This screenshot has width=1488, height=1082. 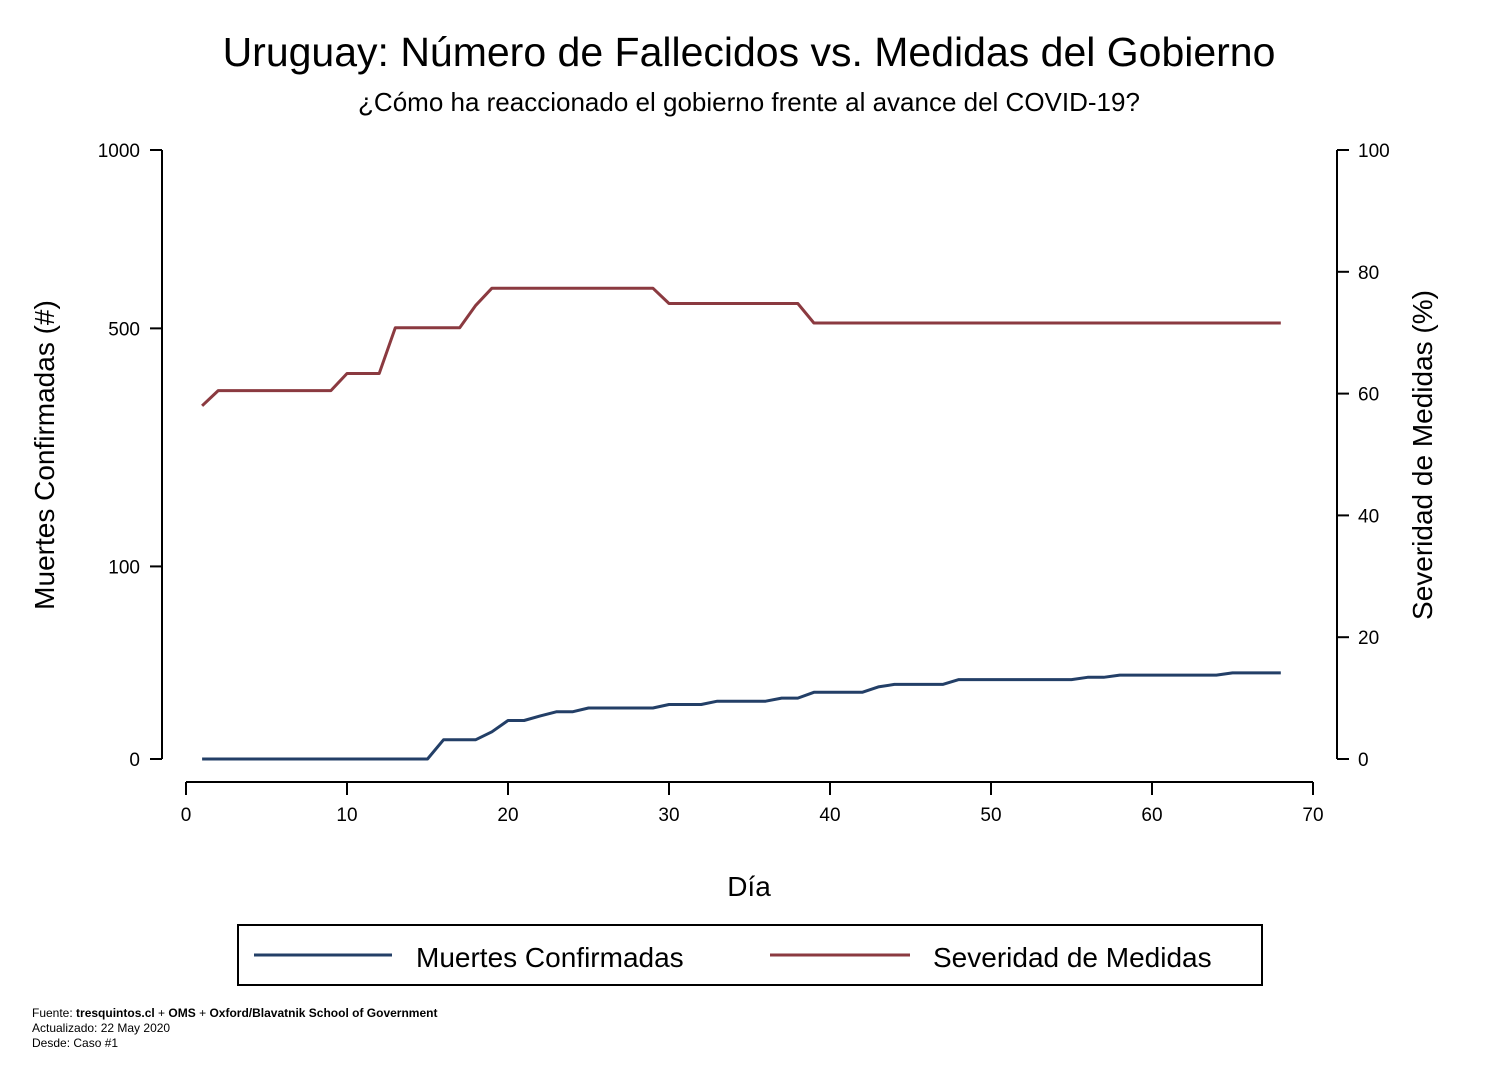 What do you see at coordinates (1368, 395) in the screenshot?
I see `right-tick-label: 60` at bounding box center [1368, 395].